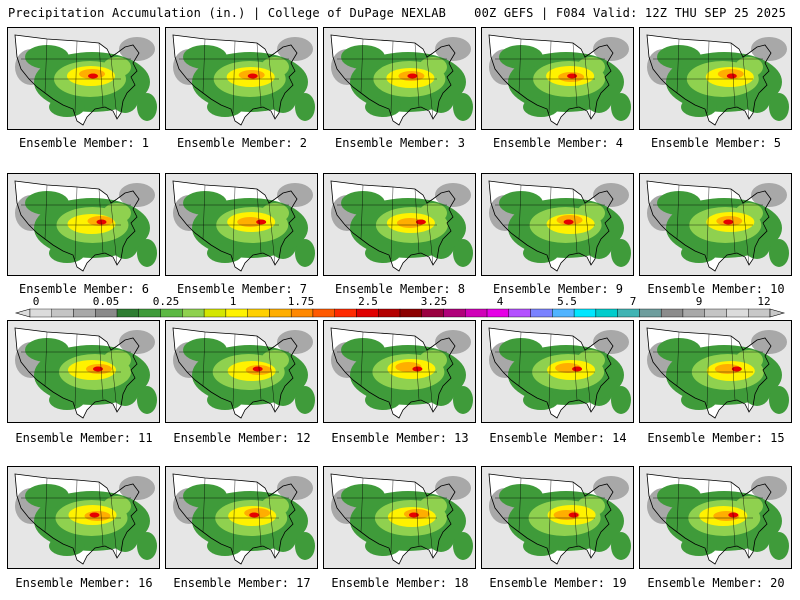 The height and width of the screenshot is (600, 800). Describe the element at coordinates (434, 301) in the screenshot. I see `colorbar-tick-label: 3.25` at that location.